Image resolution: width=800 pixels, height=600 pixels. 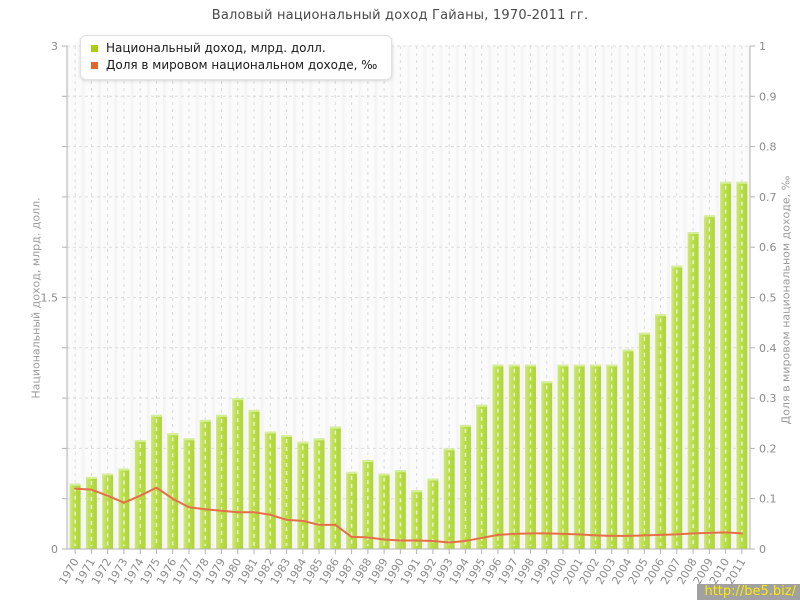 What do you see at coordinates (173, 491) in the screenshot?
I see `bar-1976` at bounding box center [173, 491].